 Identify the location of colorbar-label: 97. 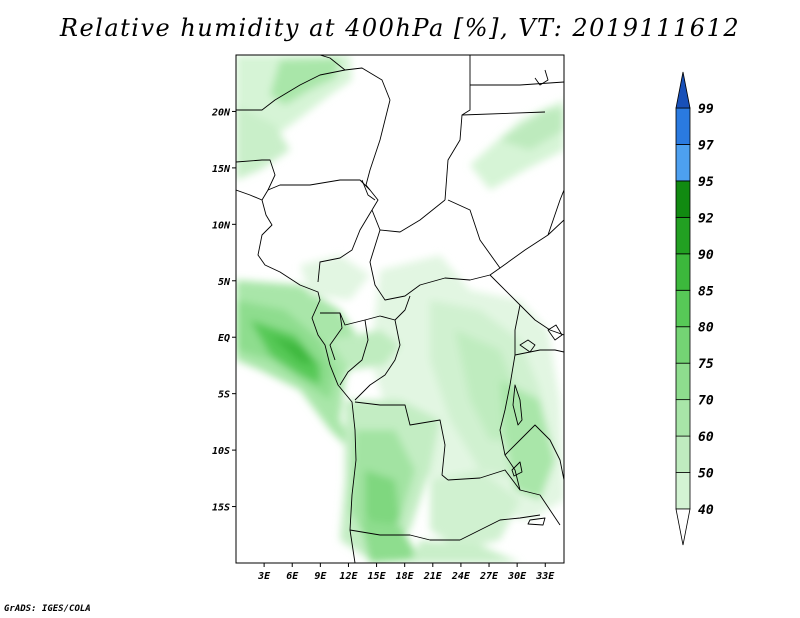
(706, 145).